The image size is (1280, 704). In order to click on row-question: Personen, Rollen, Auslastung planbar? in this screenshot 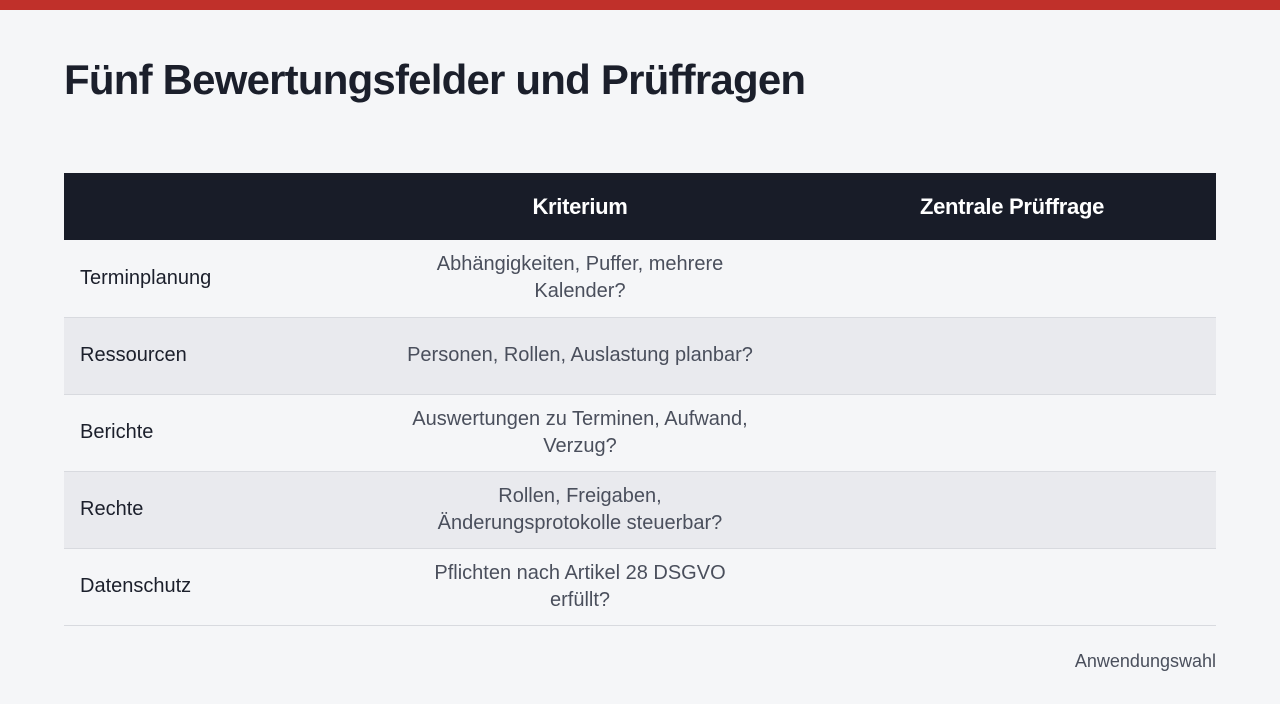, I will do `click(580, 356)`.